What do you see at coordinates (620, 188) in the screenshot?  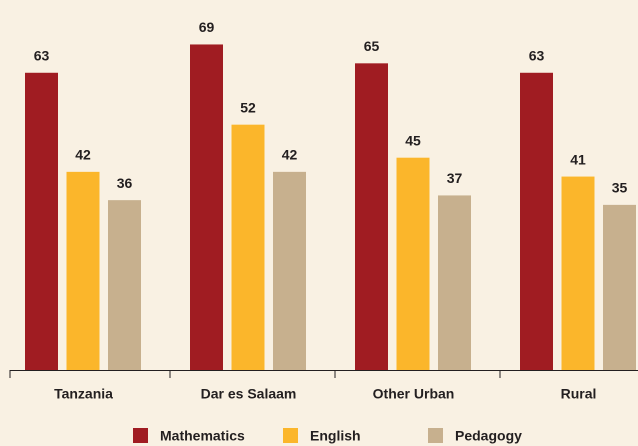 I see `value-label: 35` at bounding box center [620, 188].